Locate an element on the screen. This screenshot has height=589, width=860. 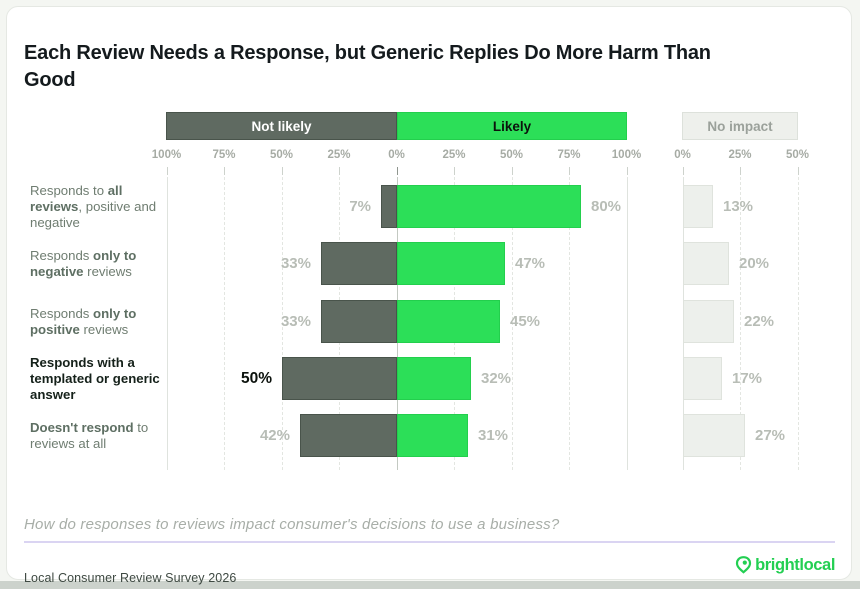
row-label-segment: to reviews at all is located at coordinates (89, 435).